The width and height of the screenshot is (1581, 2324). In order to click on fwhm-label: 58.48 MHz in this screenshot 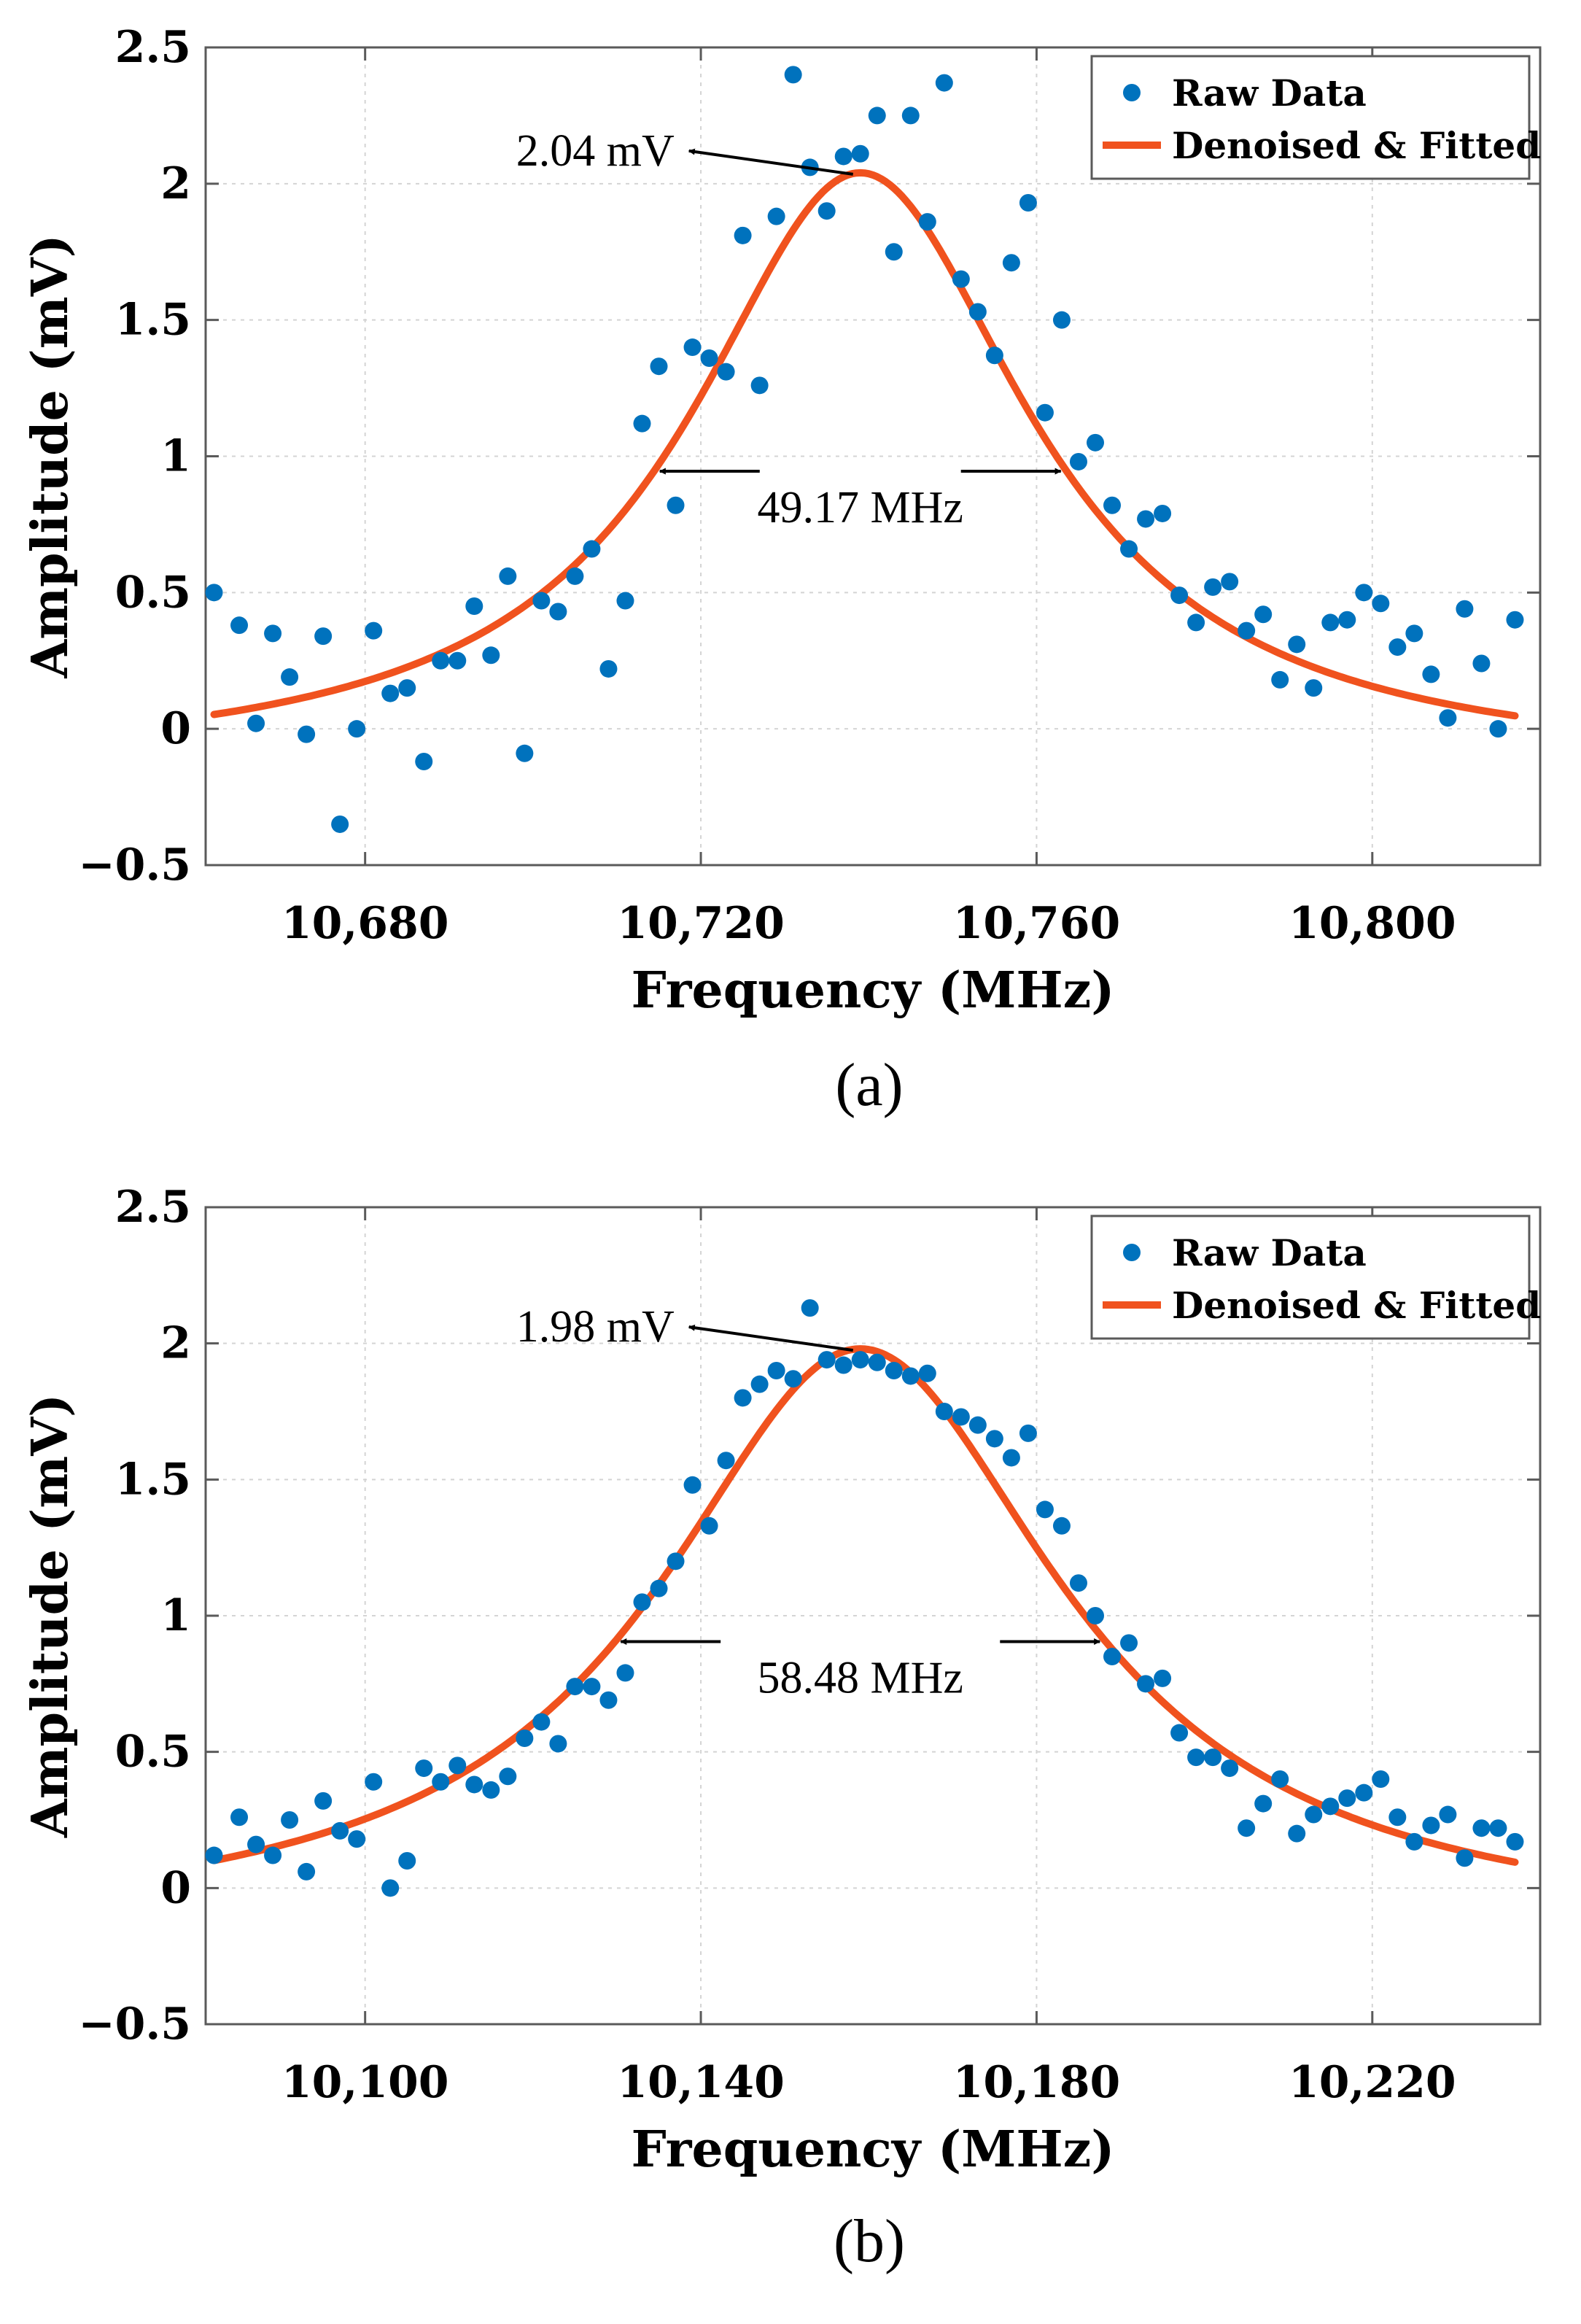, I will do `click(860, 1678)`.